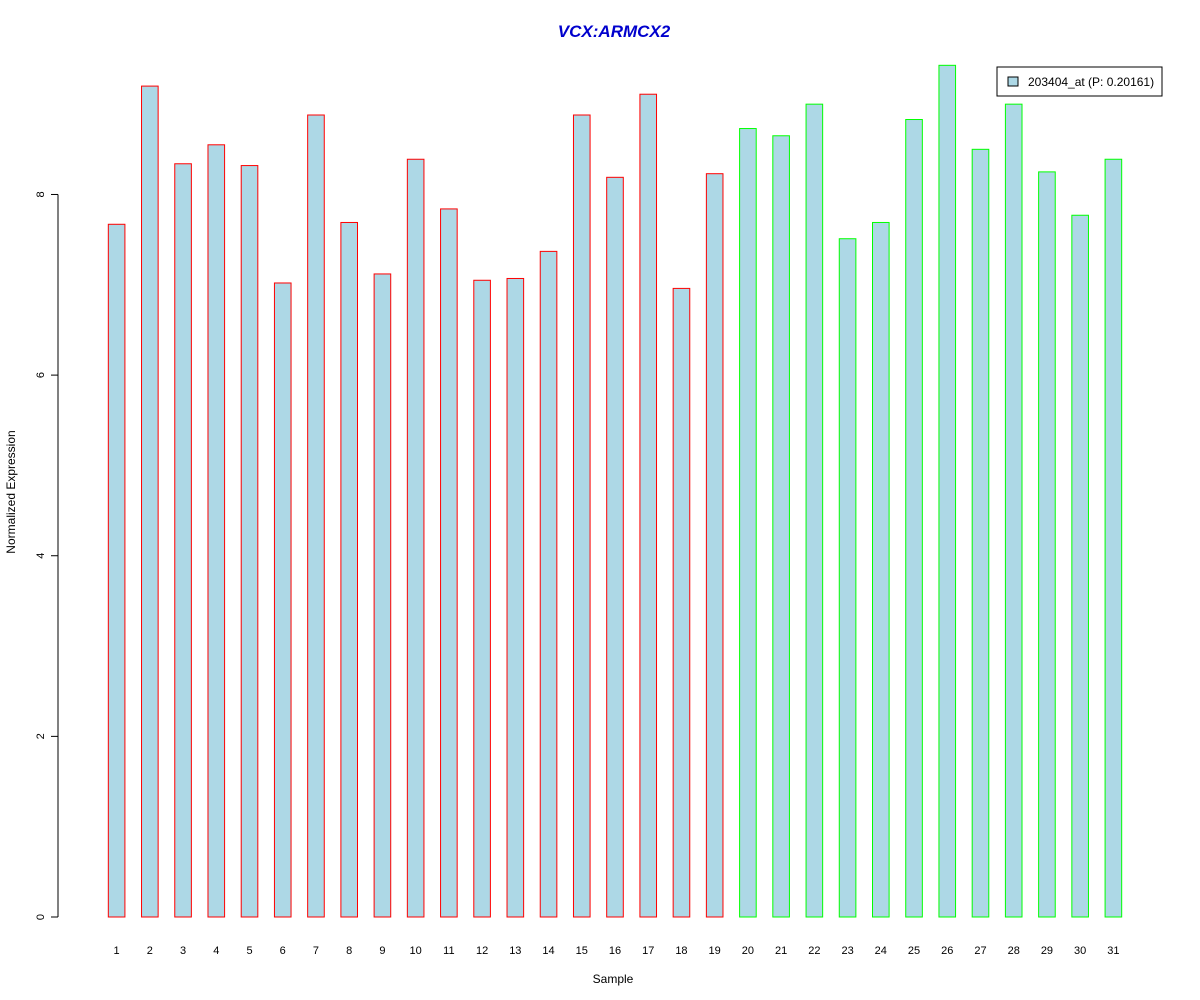  Describe the element at coordinates (1014, 951) in the screenshot. I see `x-tick-label: 28` at that location.